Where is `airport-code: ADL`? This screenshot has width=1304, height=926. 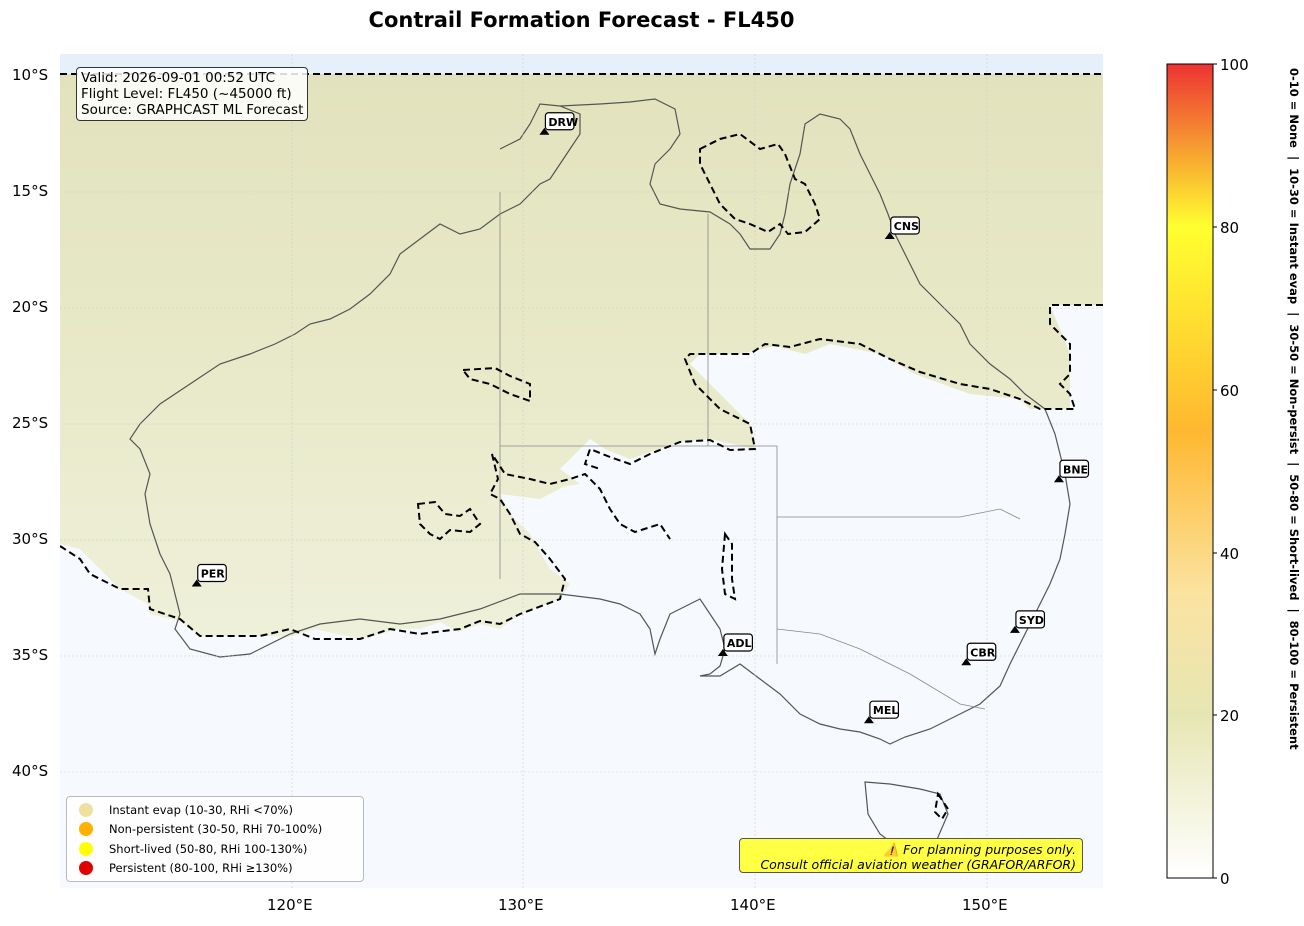 airport-code: ADL is located at coordinates (739, 643).